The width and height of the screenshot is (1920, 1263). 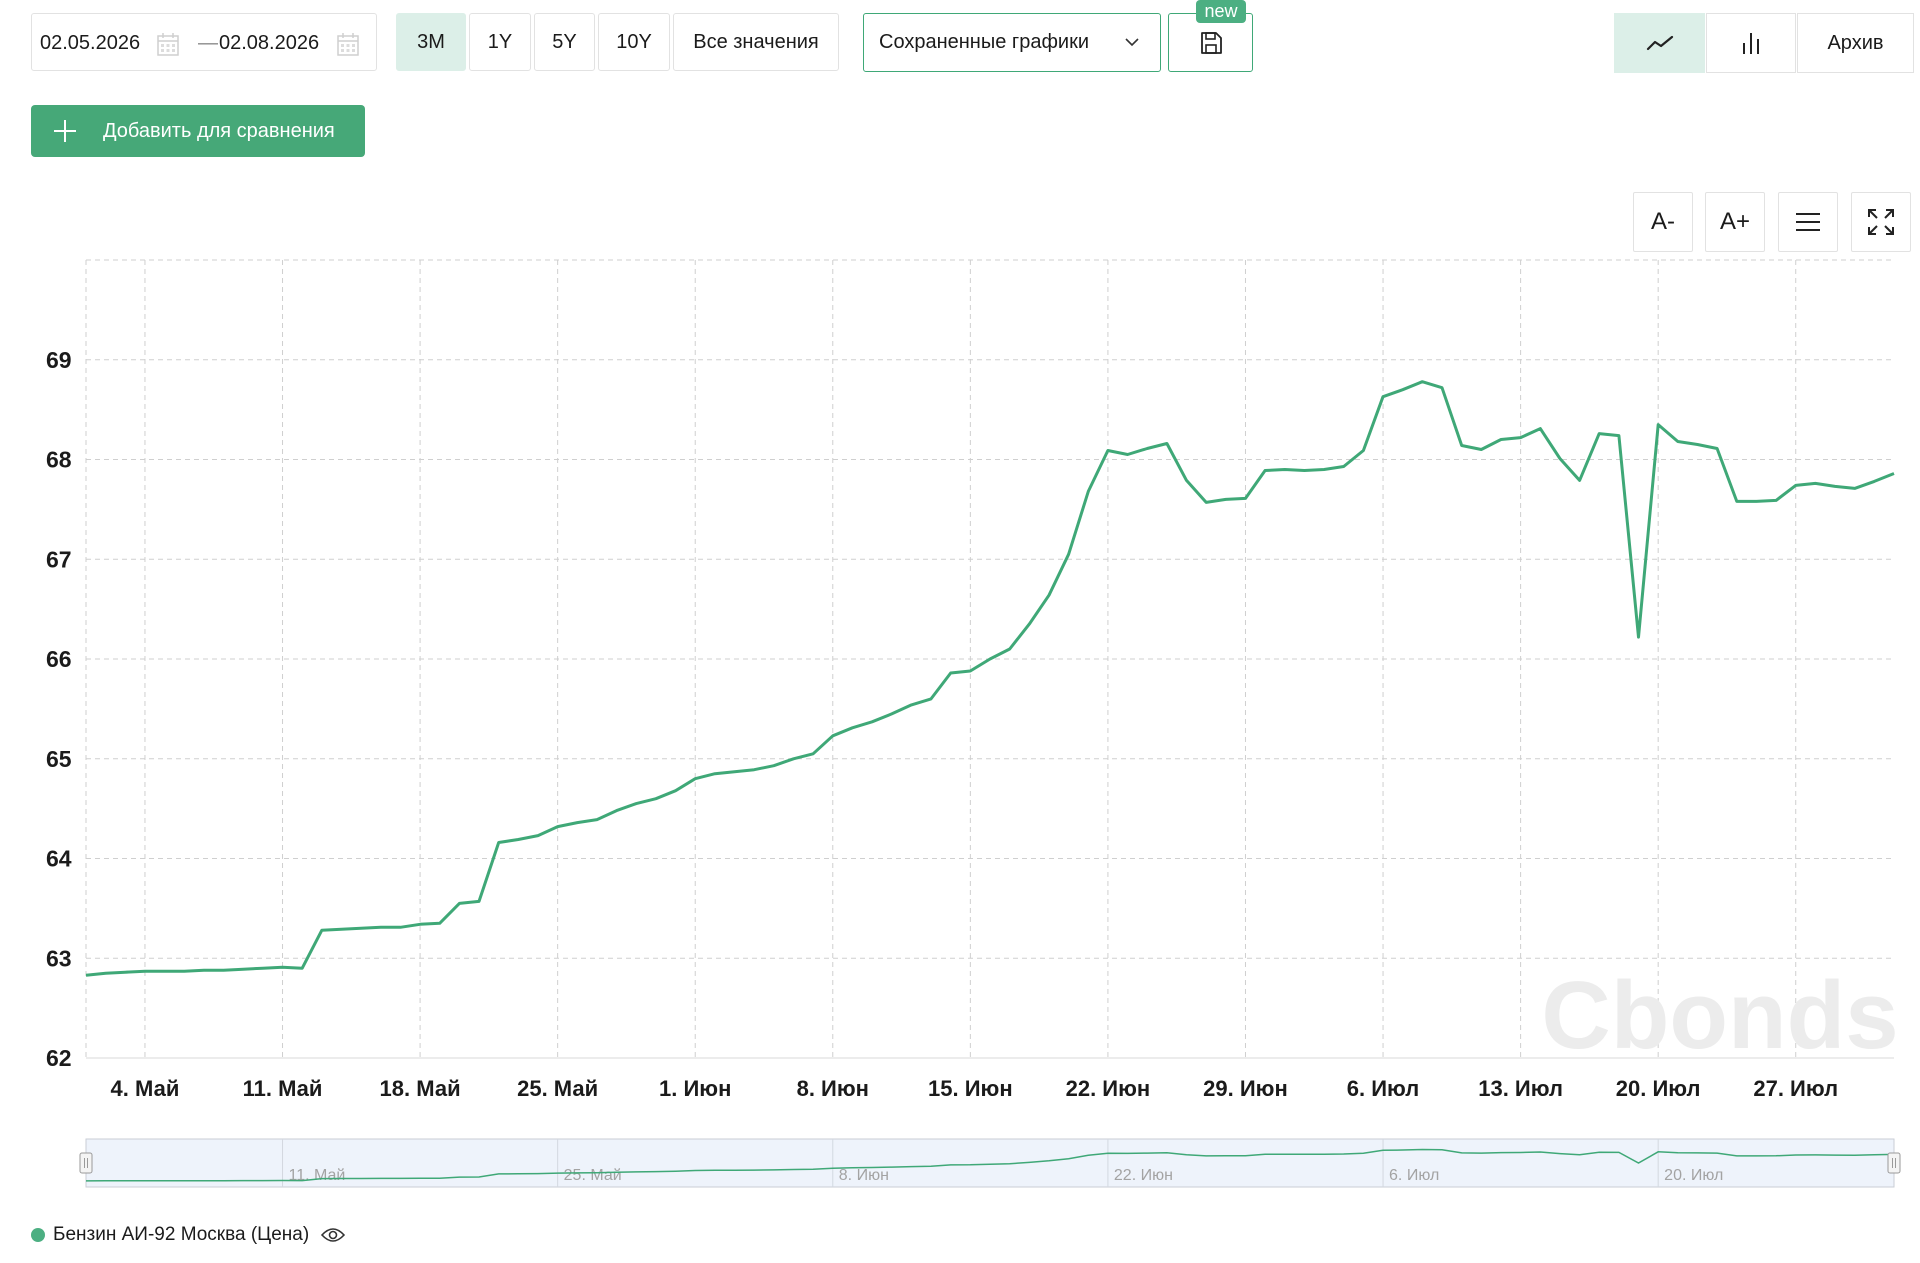 I want to click on hamburger-icon, so click(x=1808, y=222).